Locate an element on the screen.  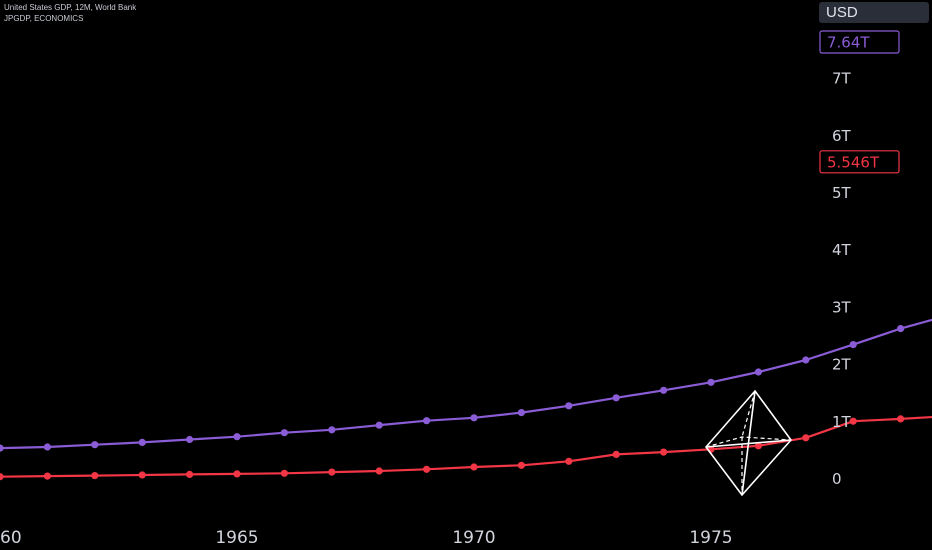
currency-unit-button: USD is located at coordinates (874, 12).